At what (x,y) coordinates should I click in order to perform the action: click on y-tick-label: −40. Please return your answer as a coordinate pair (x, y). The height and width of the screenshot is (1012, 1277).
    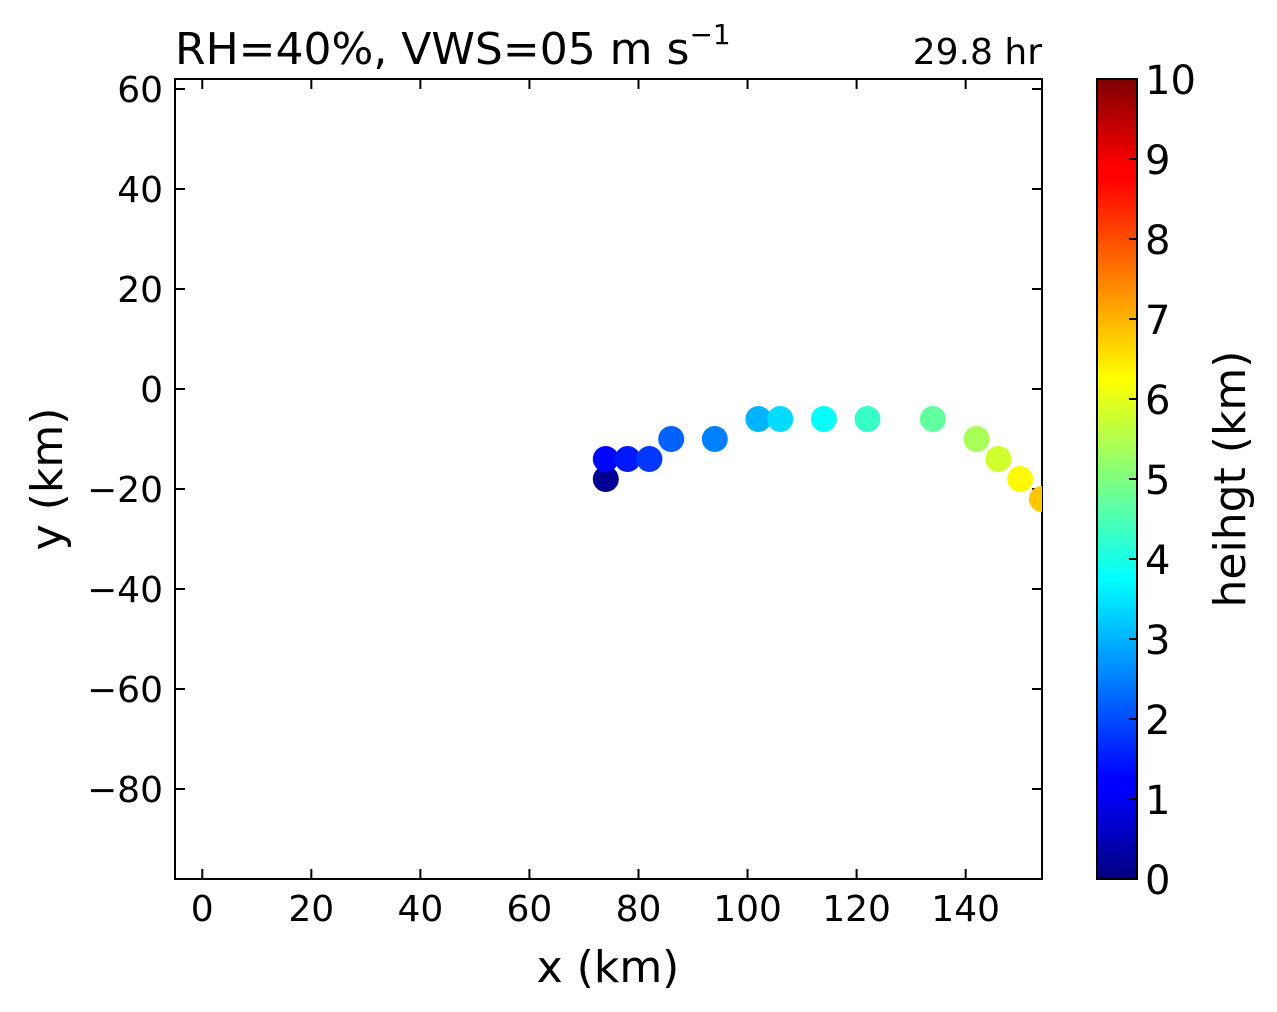
    Looking at the image, I should click on (125, 590).